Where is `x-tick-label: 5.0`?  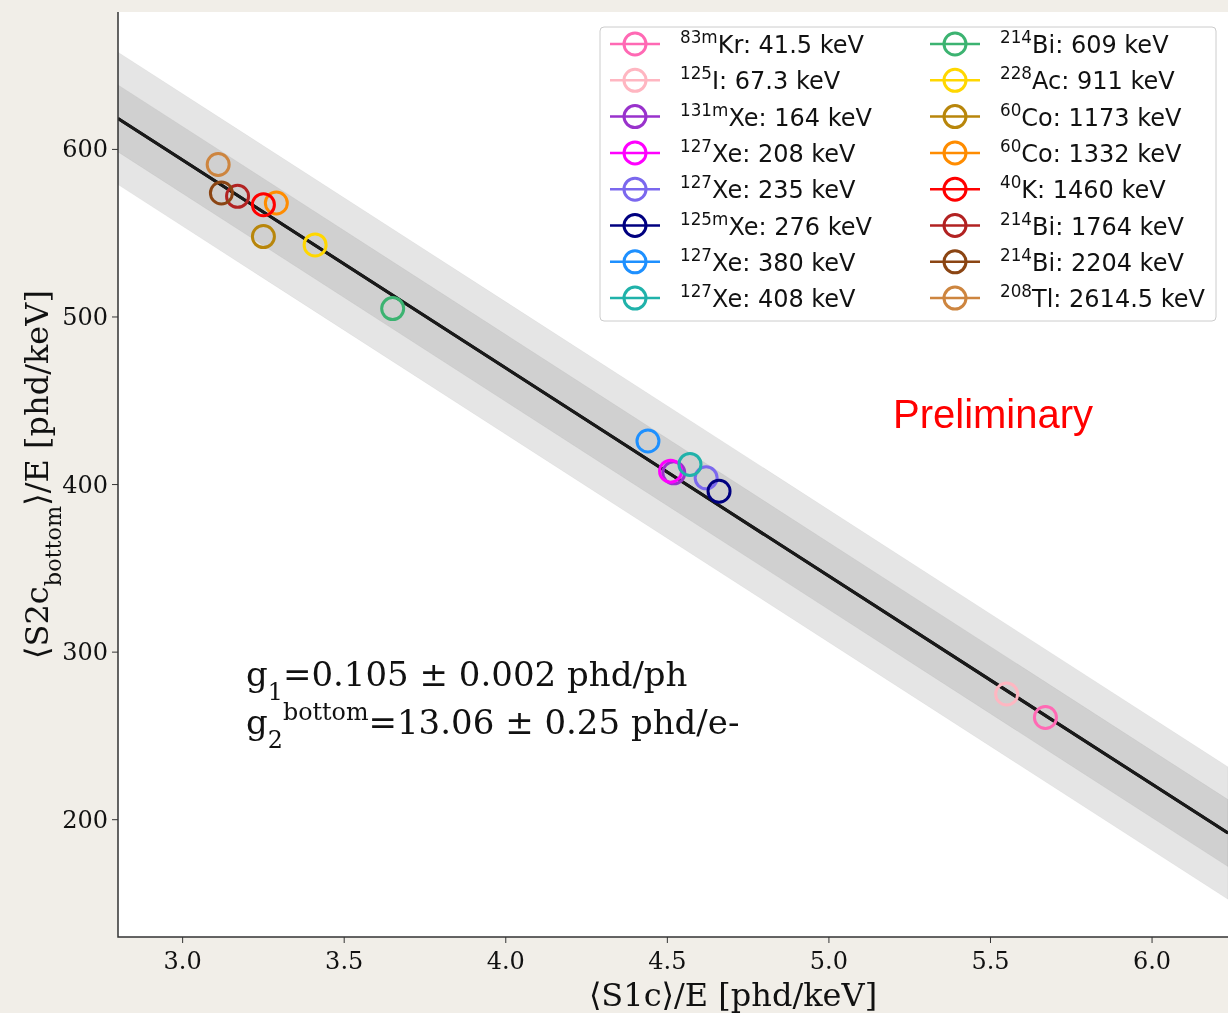 x-tick-label: 5.0 is located at coordinates (828, 961).